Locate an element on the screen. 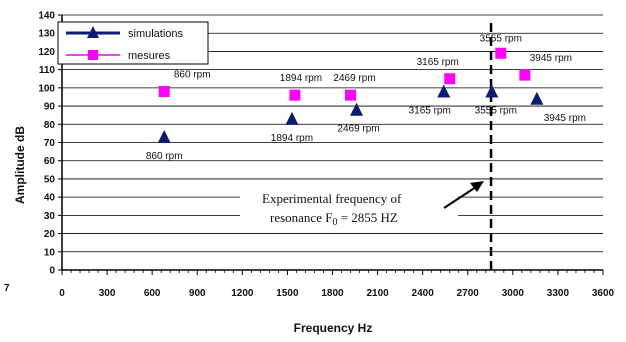 The width and height of the screenshot is (626, 342). x-tick-label: 3600 is located at coordinates (603, 293).